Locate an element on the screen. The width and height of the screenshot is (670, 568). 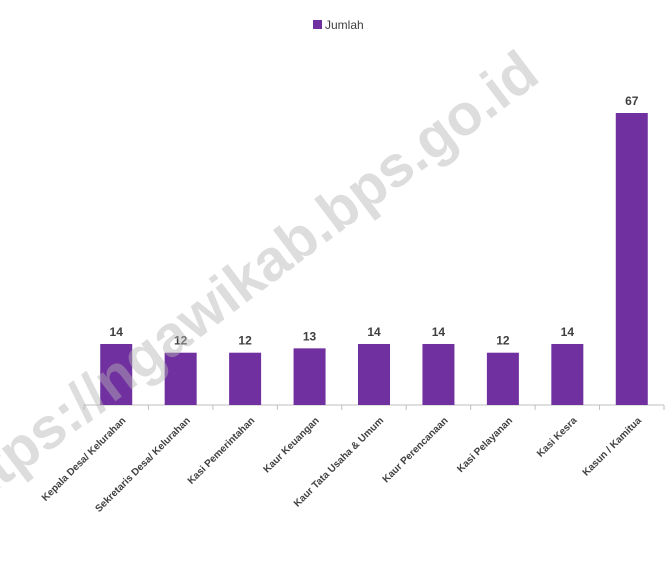
x-axis-ticks is located at coordinates (374, 407).